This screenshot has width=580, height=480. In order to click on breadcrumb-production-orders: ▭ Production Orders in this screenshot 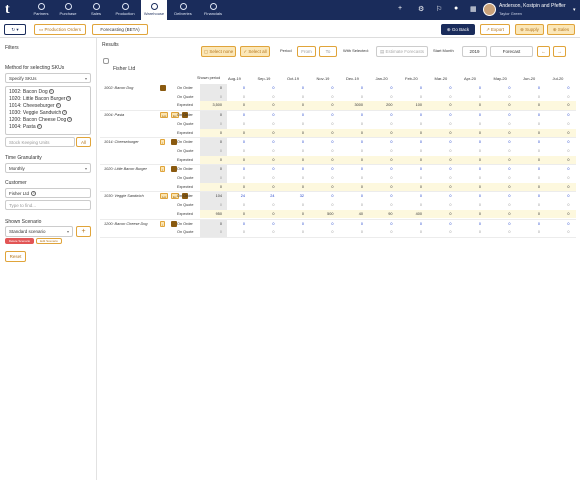, I will do `click(60, 29)`.